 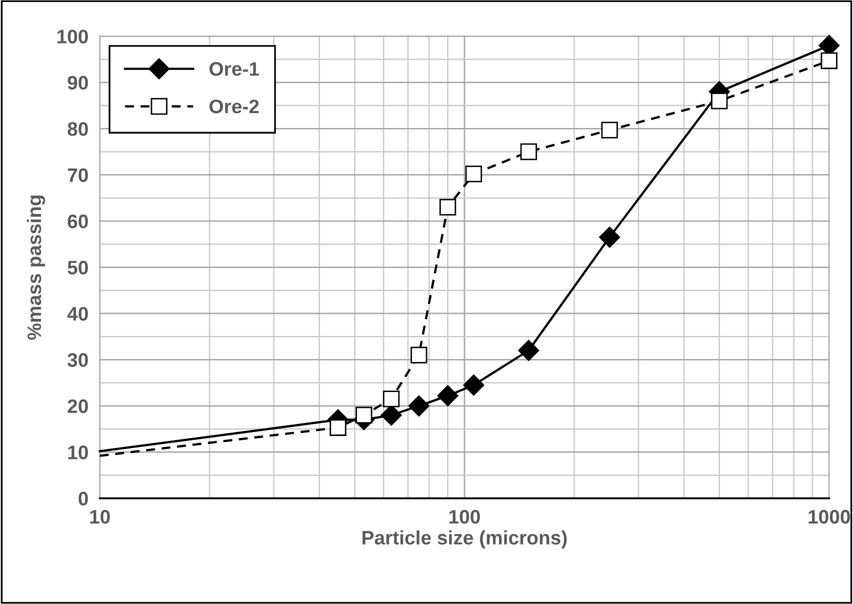 What do you see at coordinates (464, 539) in the screenshot?
I see `x-axis-title: Particle size (microns)` at bounding box center [464, 539].